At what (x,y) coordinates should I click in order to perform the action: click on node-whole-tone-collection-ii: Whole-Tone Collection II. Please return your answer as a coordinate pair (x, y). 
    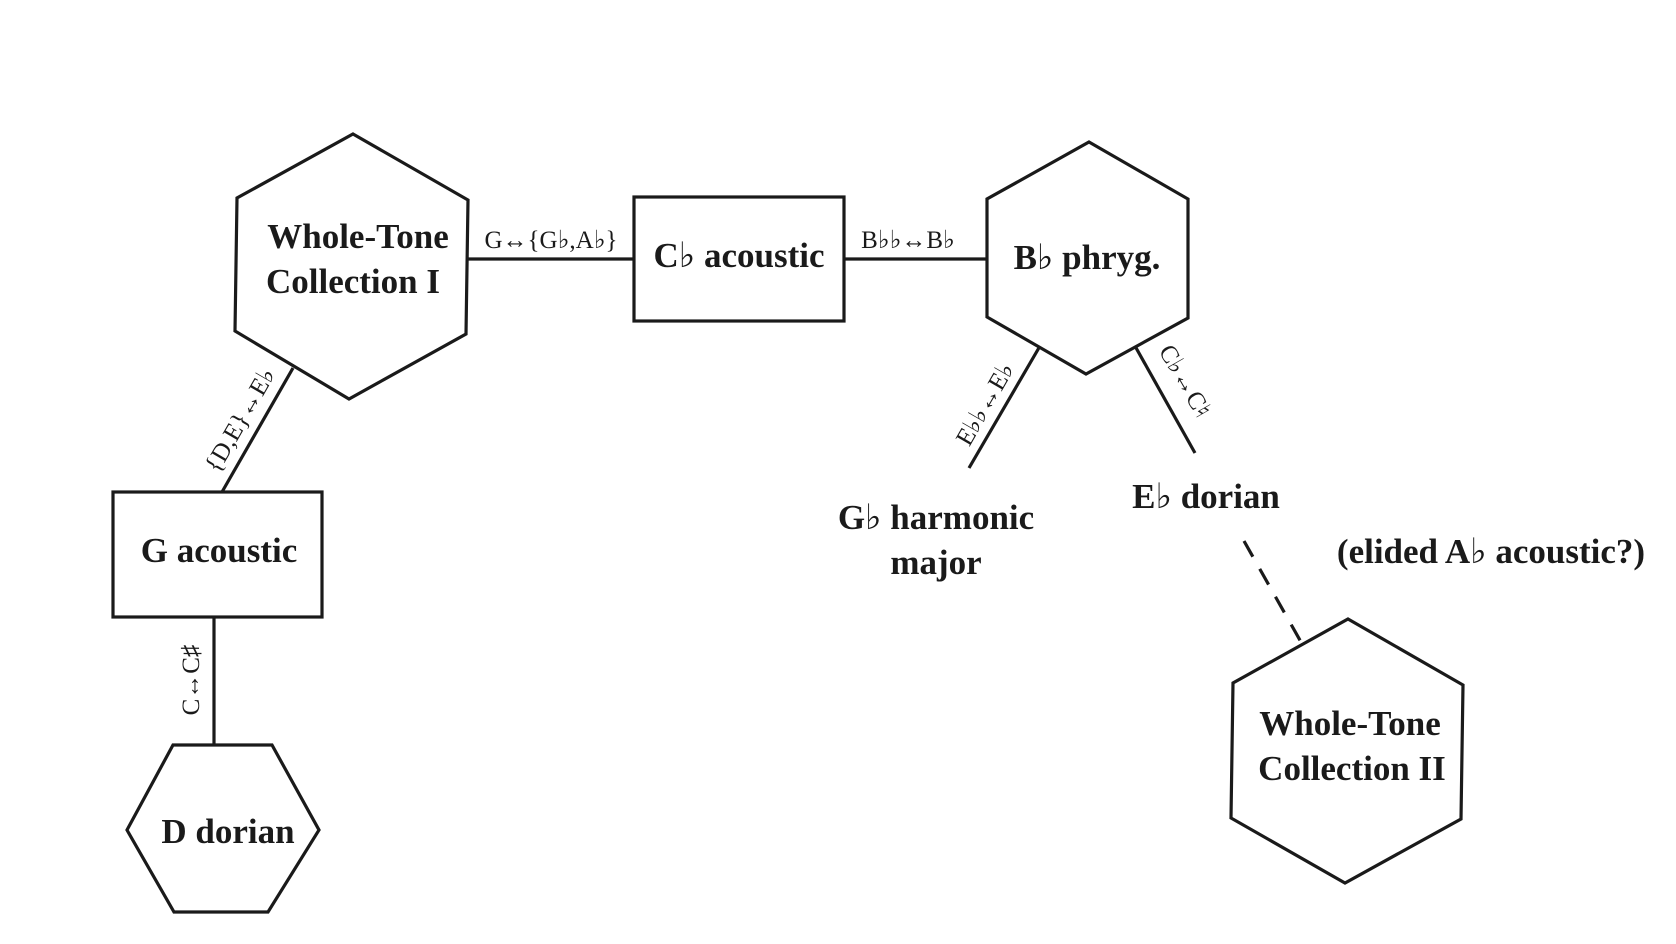
    Looking at the image, I should click on (1347, 751).